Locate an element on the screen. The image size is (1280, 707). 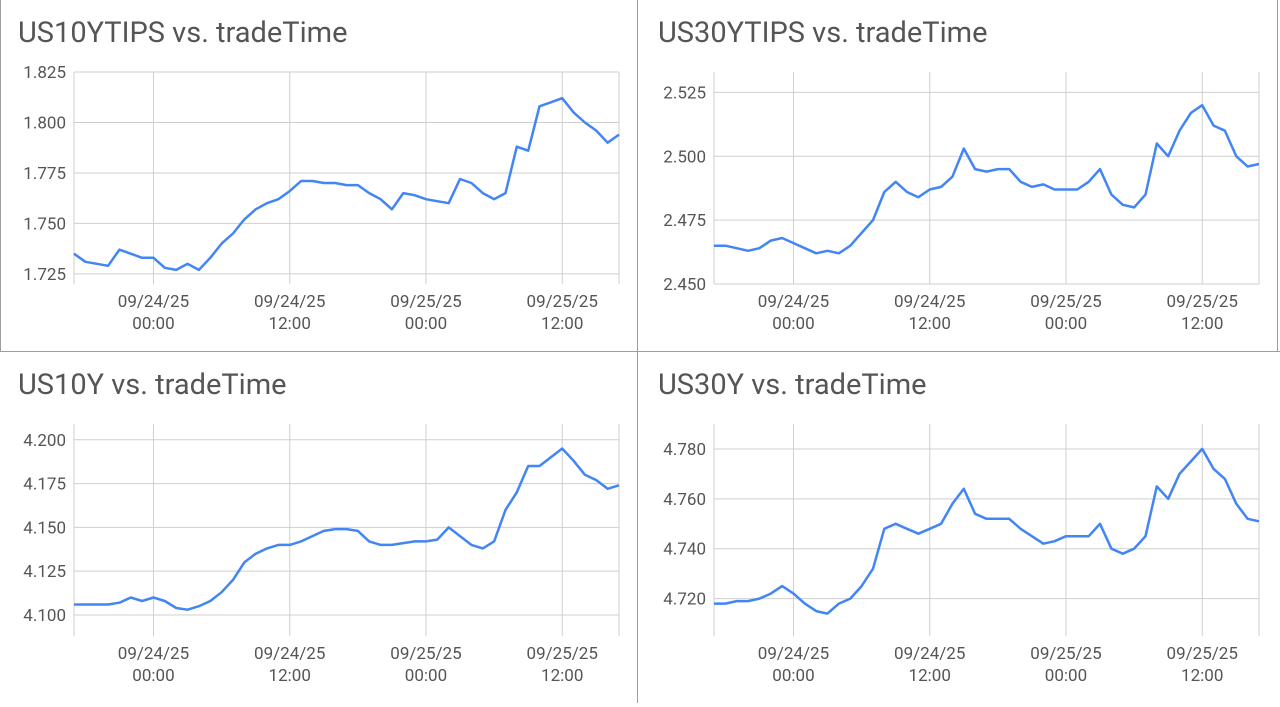
y-tick-label: 1.800 is located at coordinates (44, 123).